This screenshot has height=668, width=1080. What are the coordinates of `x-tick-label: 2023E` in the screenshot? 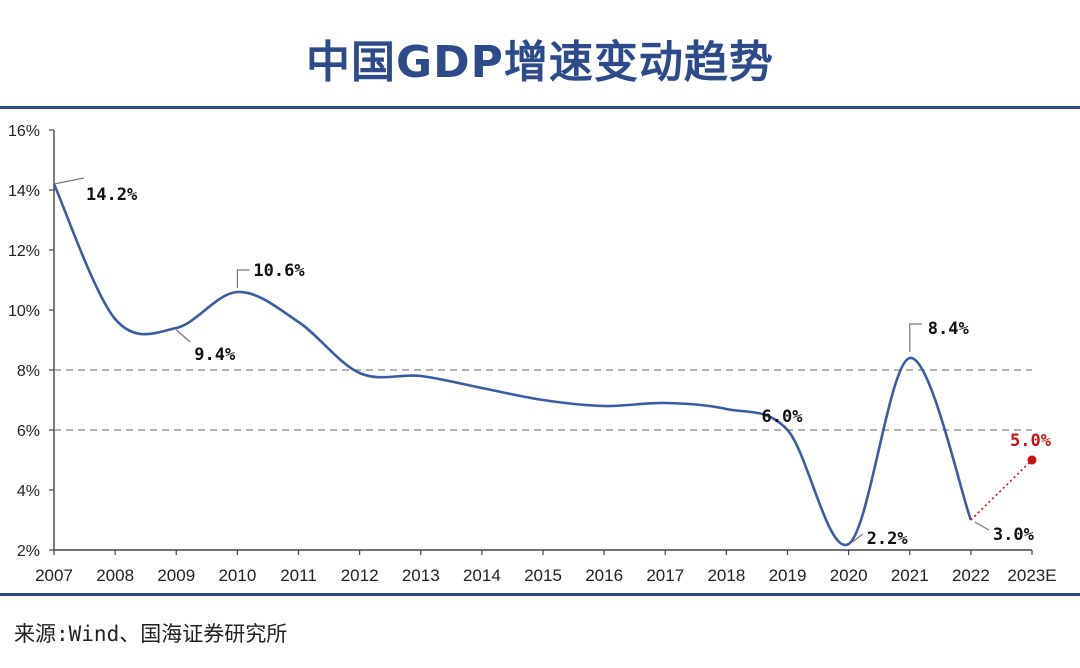 It's located at (1031, 575).